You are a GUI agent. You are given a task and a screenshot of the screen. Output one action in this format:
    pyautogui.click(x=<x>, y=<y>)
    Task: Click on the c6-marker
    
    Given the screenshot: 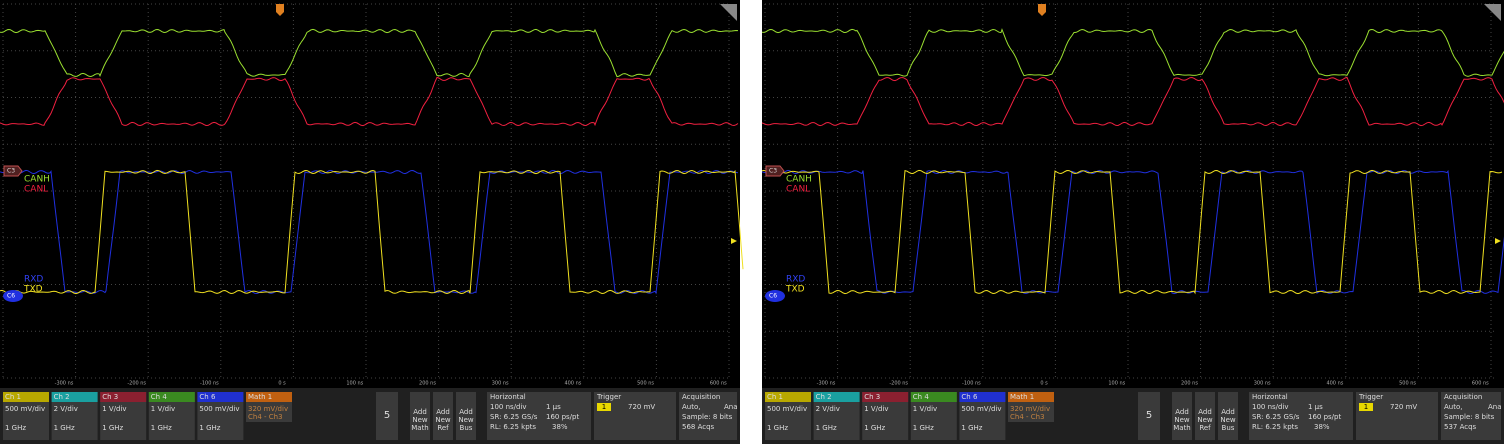 What is the action you would take?
    pyautogui.click(x=13, y=296)
    